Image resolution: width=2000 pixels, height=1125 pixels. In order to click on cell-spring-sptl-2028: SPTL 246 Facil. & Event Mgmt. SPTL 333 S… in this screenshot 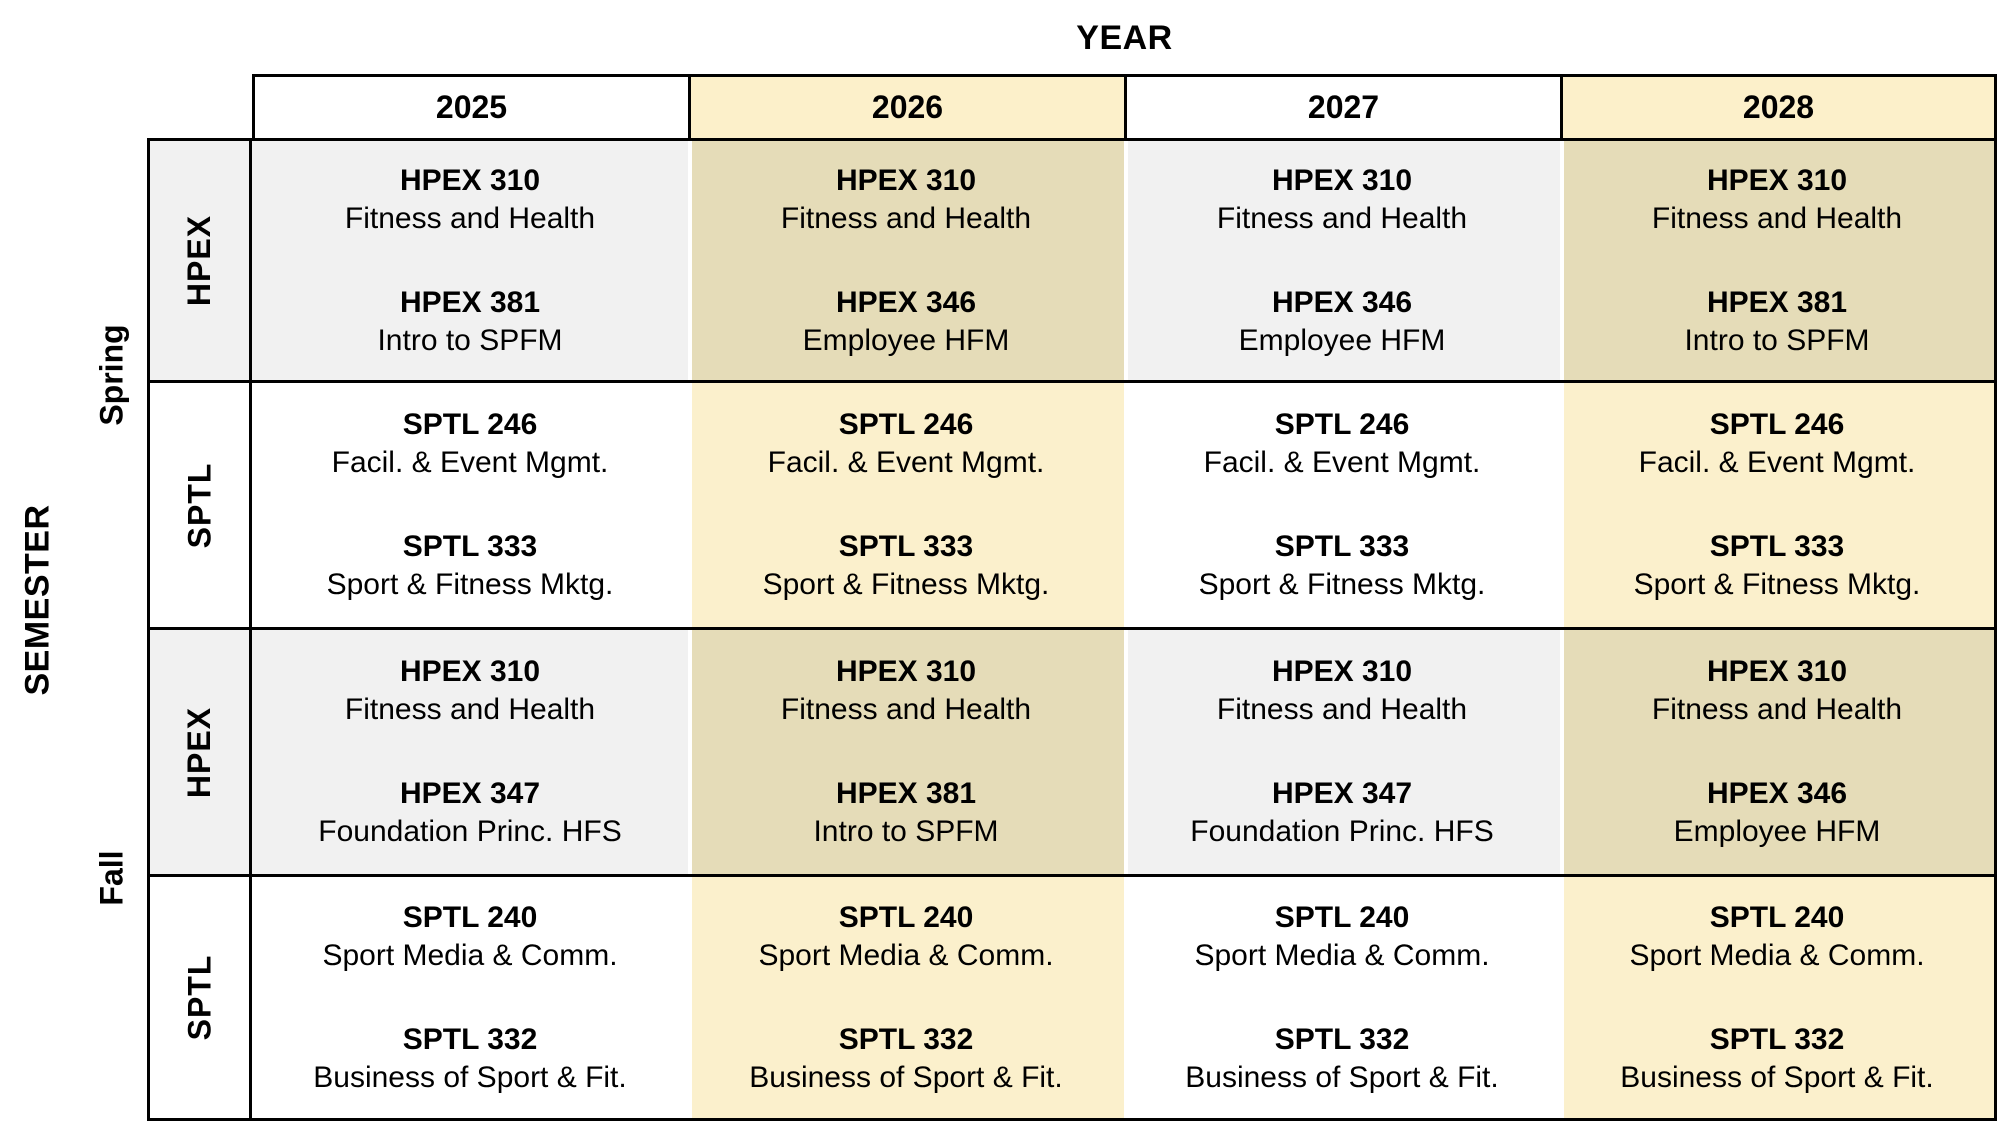, I will do `click(1778, 506)`.